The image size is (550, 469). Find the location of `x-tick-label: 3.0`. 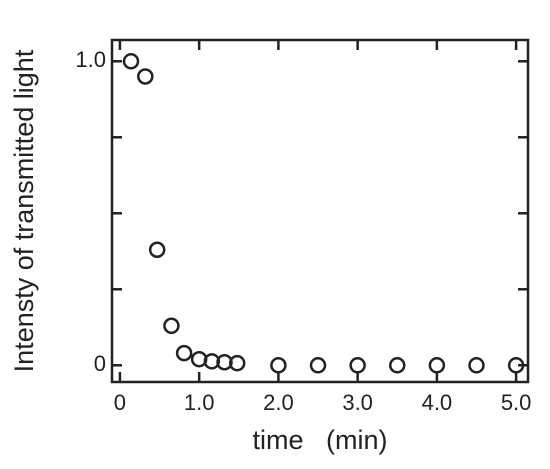

x-tick-label: 3.0 is located at coordinates (357, 402).